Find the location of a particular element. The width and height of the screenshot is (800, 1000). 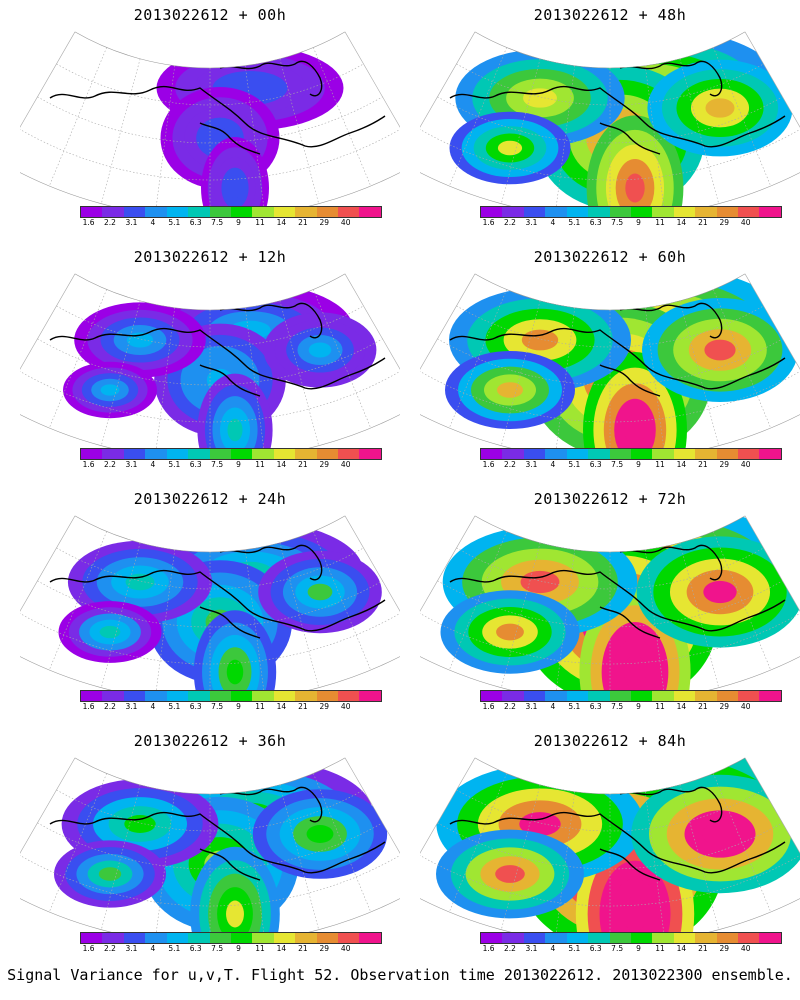

colorbar-label: 40 is located at coordinates (345, 222).